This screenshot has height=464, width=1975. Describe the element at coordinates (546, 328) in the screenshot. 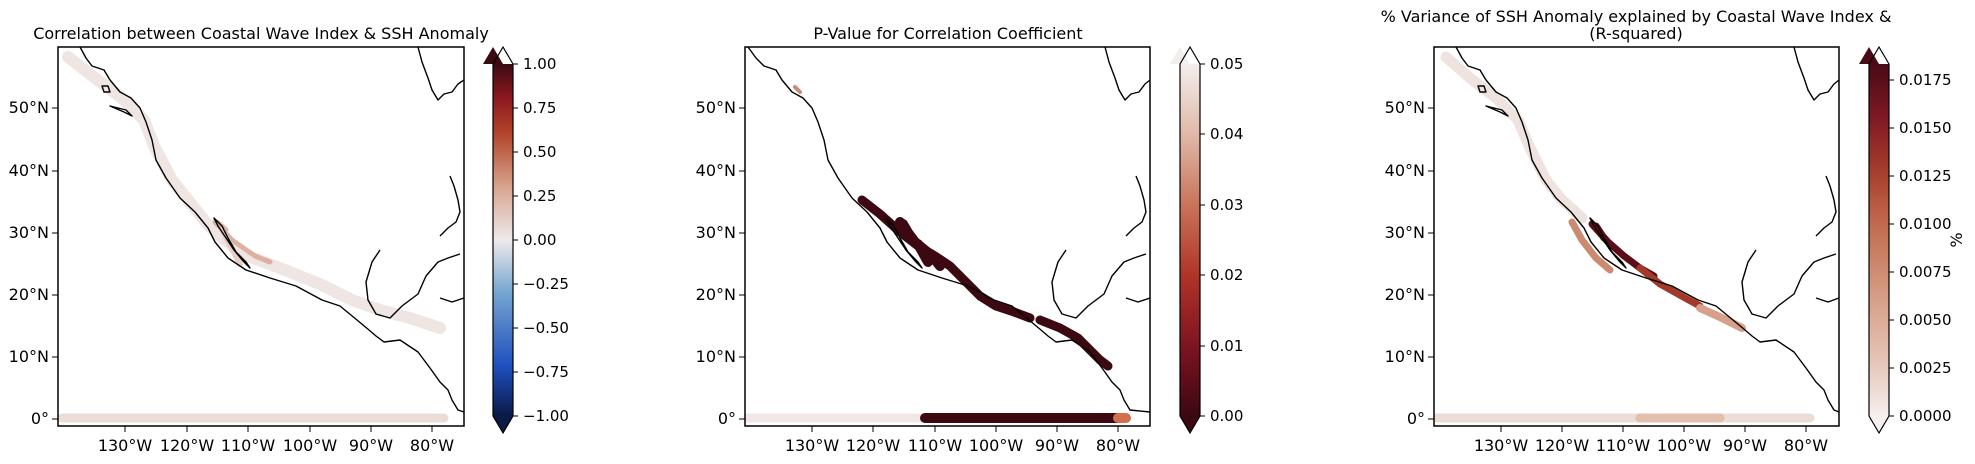

I see `colorbar-tick-label: −0.50` at that location.